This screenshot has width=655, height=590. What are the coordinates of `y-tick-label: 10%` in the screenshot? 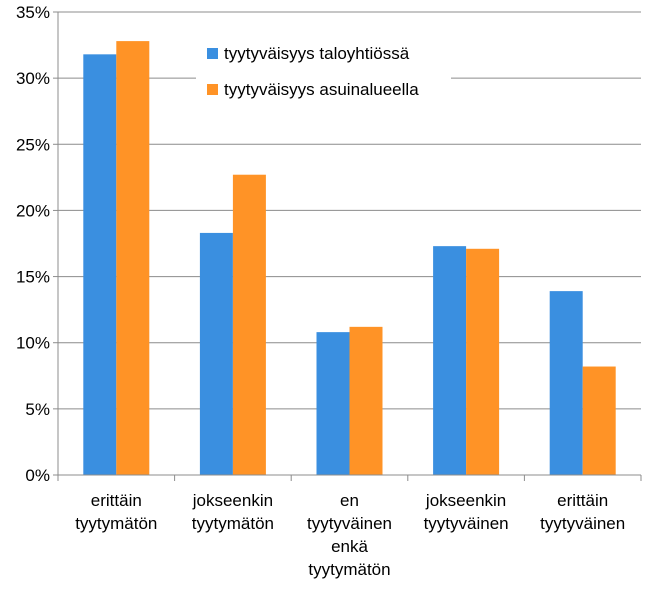 It's located at (33, 343).